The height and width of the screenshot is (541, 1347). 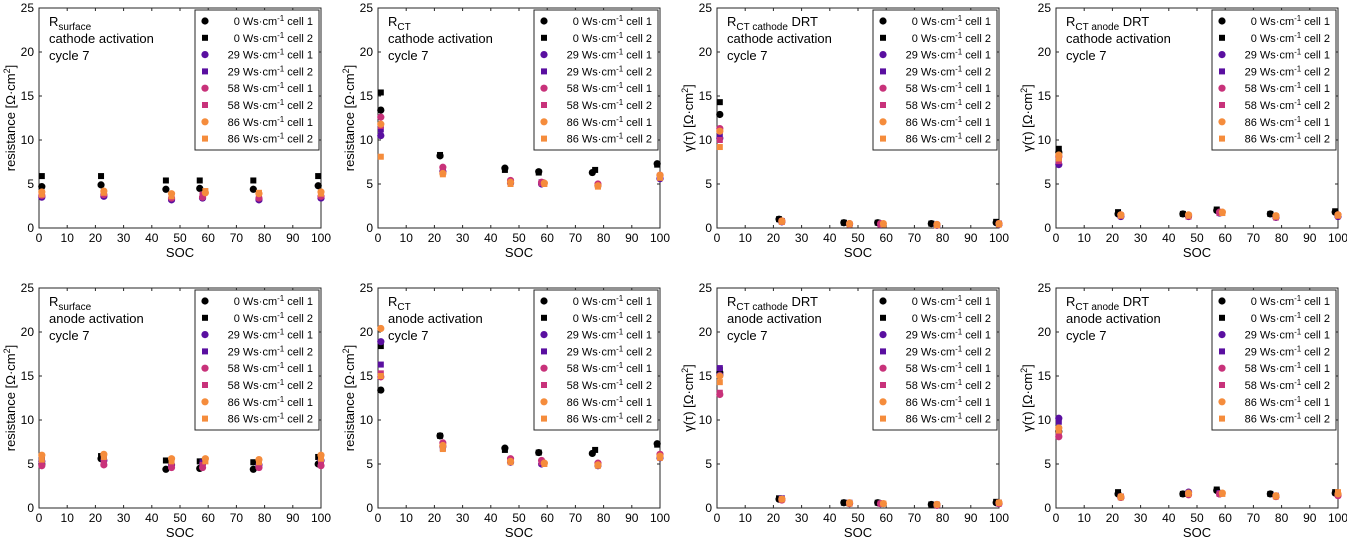 I want to click on panel-title-line: Rsurface, so click(x=70, y=303).